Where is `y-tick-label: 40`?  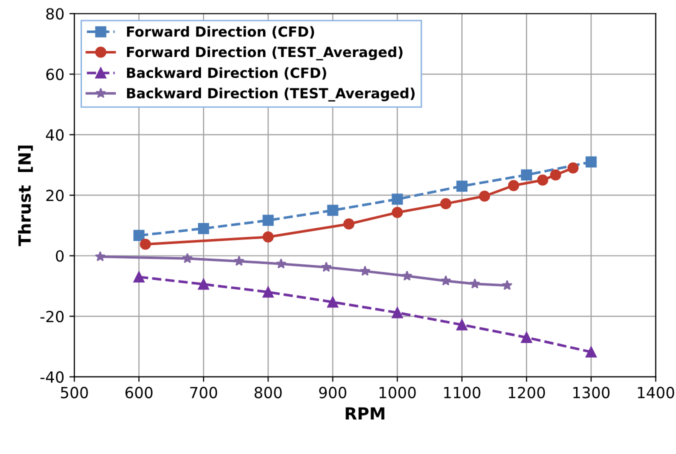
y-tick-label: 40 is located at coordinates (55, 135).